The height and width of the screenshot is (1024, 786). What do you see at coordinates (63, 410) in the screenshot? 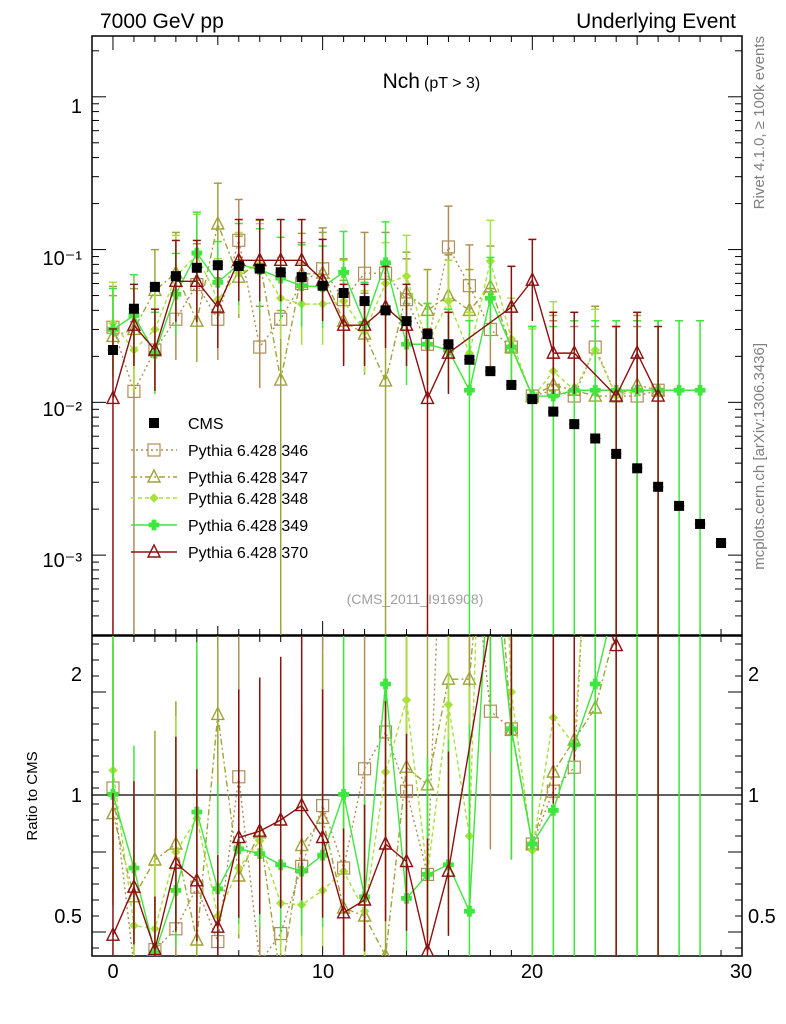
I see `y-tick-label-0.01: 10⁻²` at bounding box center [63, 410].